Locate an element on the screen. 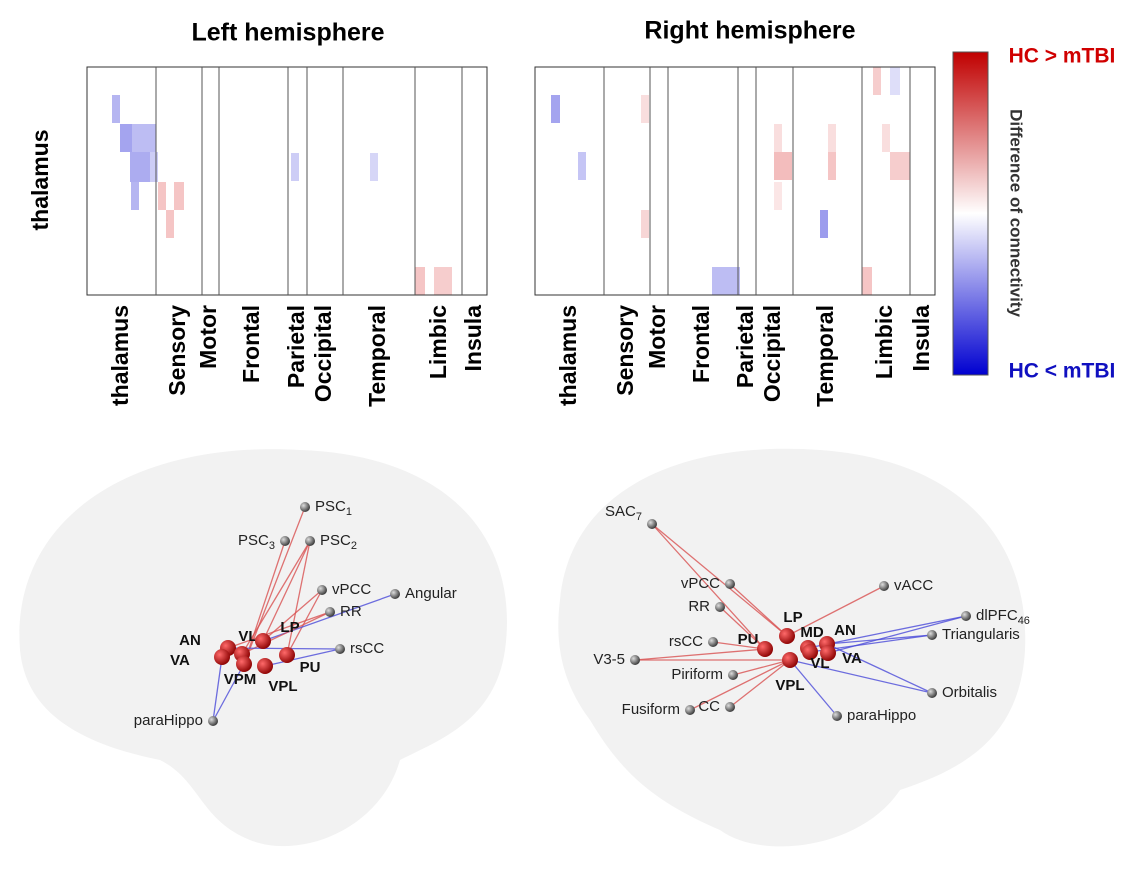 The image size is (1145, 880). region-subscript: 7 is located at coordinates (639, 517).